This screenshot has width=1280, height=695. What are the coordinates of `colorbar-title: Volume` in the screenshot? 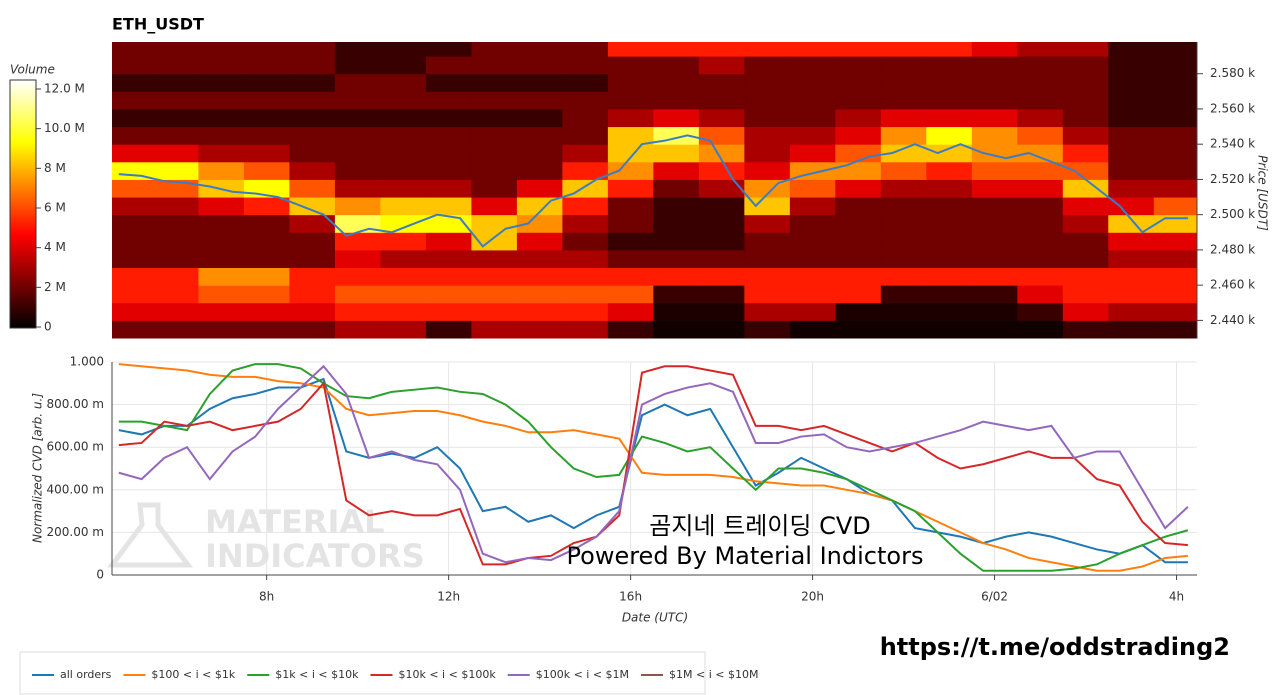 It's located at (32, 70).